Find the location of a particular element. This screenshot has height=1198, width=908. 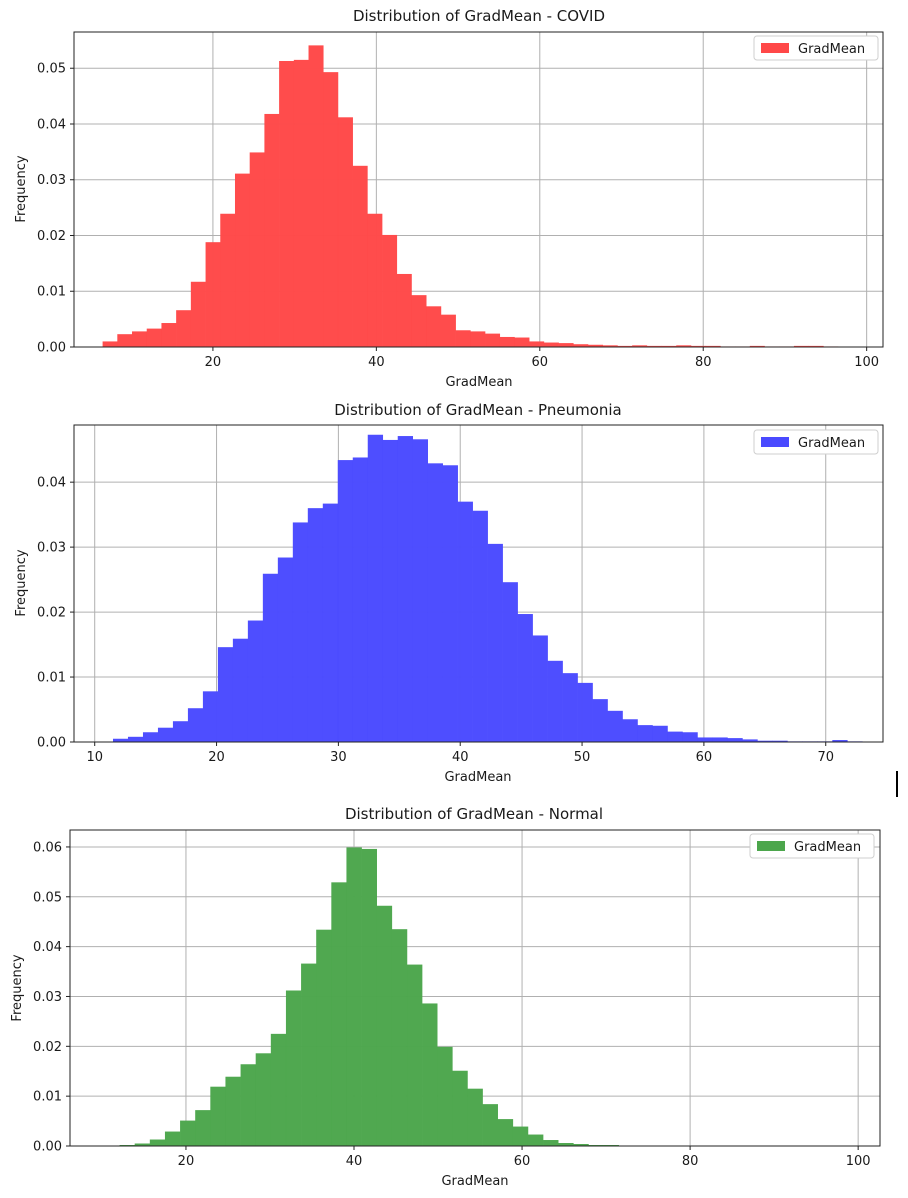

x-tick-label: 20 is located at coordinates (216, 757).